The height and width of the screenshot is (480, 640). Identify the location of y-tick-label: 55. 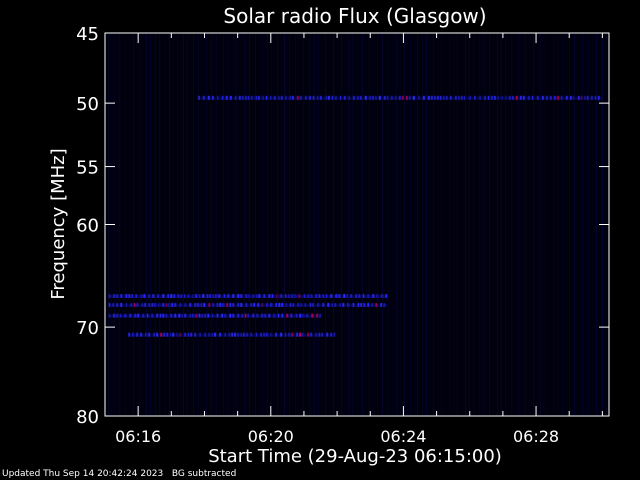
(87, 168).